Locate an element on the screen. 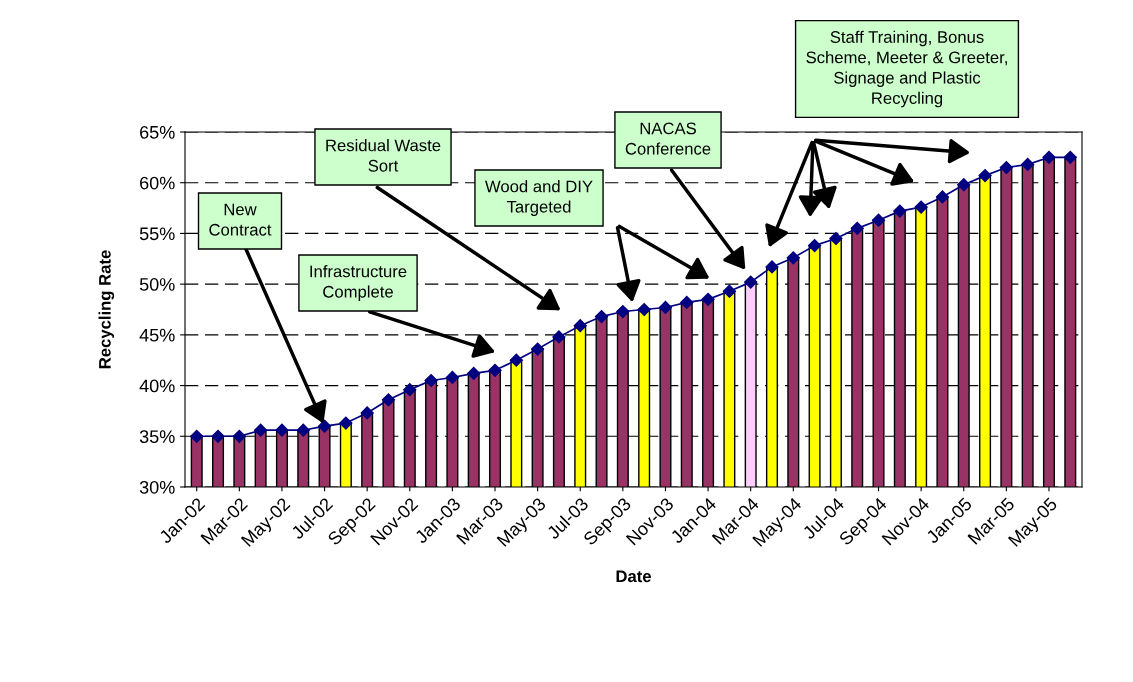 This screenshot has height=682, width=1133. x-axis-title: Date is located at coordinates (633, 576).